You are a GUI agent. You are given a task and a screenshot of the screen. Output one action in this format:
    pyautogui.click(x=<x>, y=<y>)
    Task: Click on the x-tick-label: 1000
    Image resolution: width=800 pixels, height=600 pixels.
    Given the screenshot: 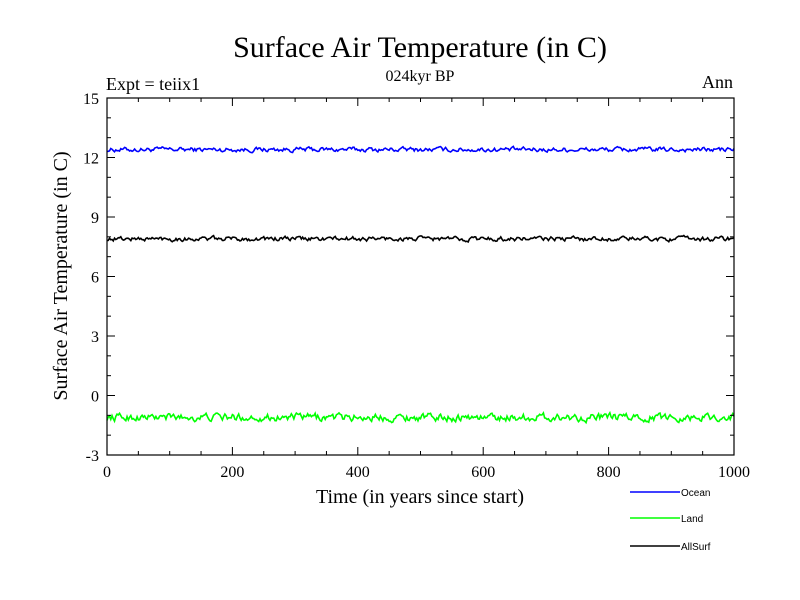 What is the action you would take?
    pyautogui.click(x=734, y=472)
    